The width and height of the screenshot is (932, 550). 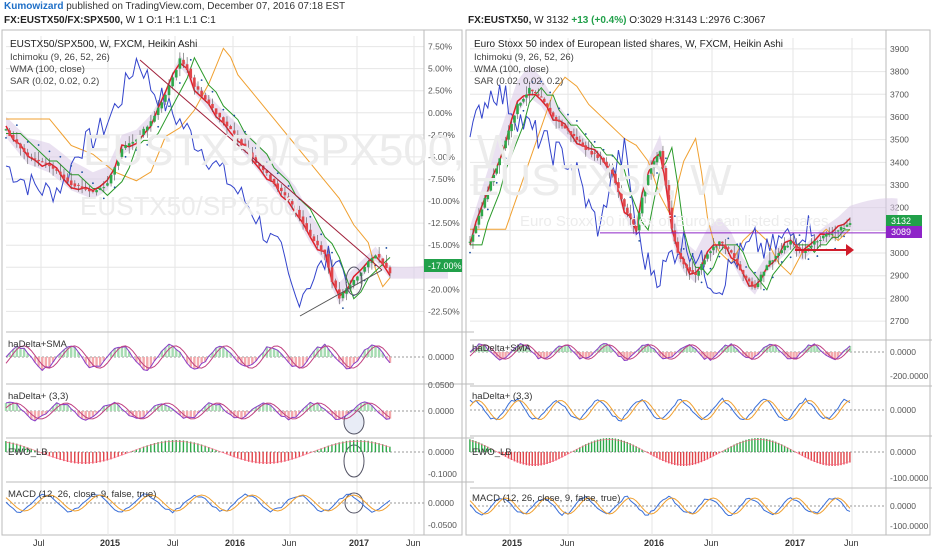 I want to click on pane-tick-label: -100.0000, so click(x=909, y=526).